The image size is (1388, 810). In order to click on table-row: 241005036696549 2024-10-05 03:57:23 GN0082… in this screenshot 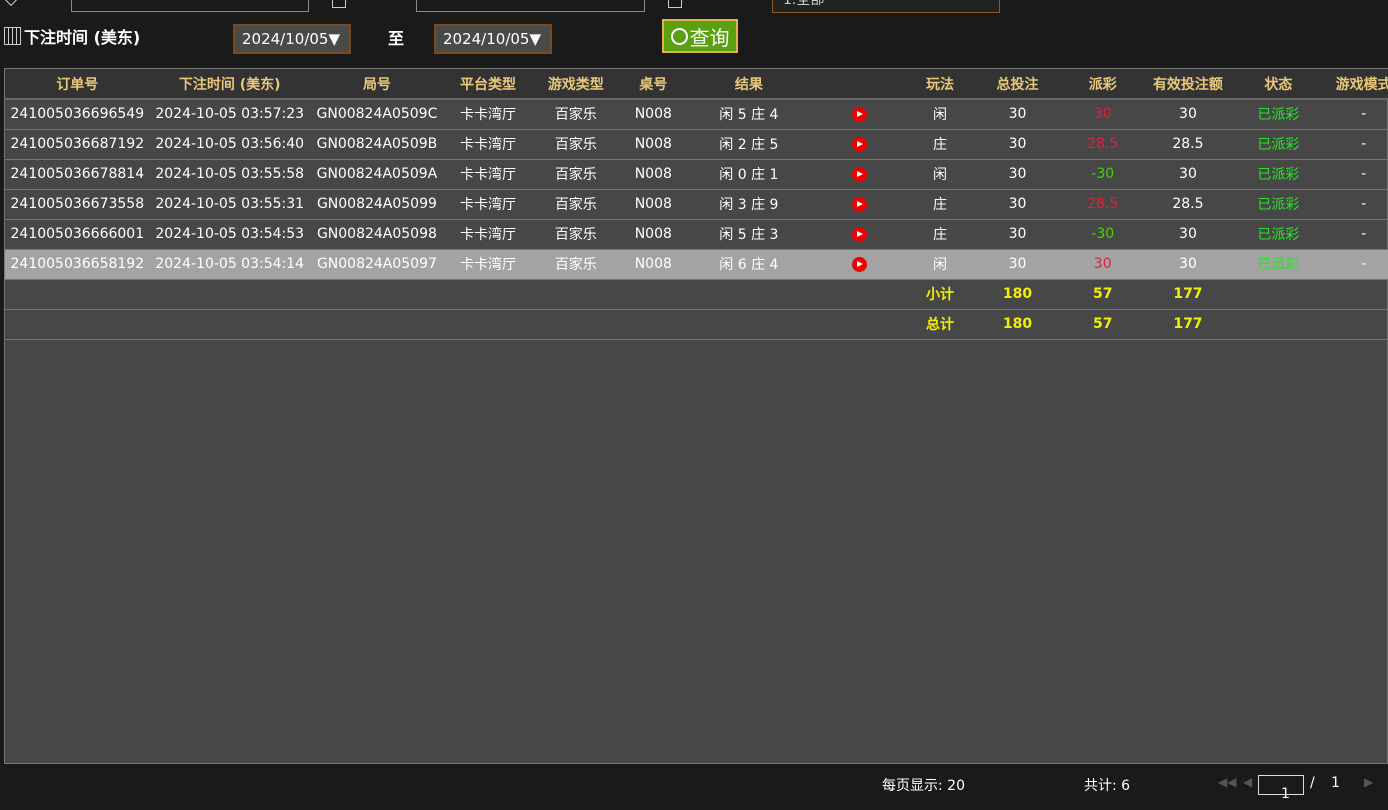, I will do `click(696, 114)`.